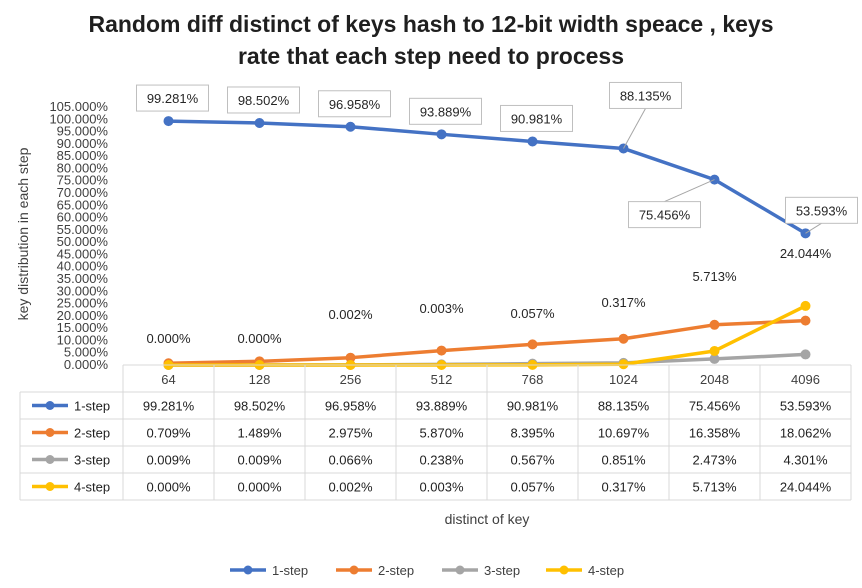 The width and height of the screenshot is (862, 588). Describe the element at coordinates (624, 433) in the screenshot. I see `table-cell: 10.697%` at that location.